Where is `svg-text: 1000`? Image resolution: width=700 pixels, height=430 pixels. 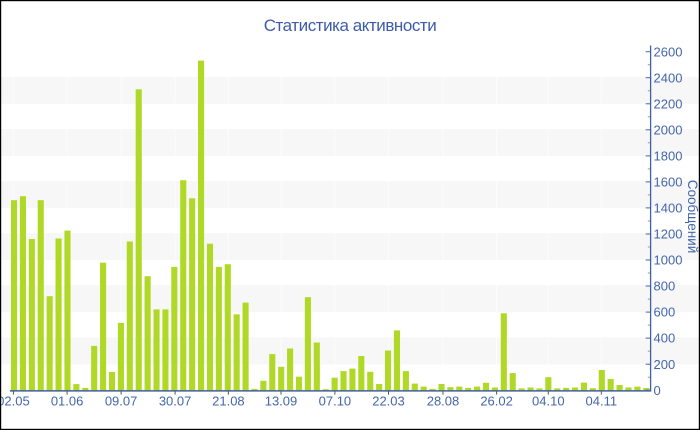 svg-text: 1000 is located at coordinates (668, 260).